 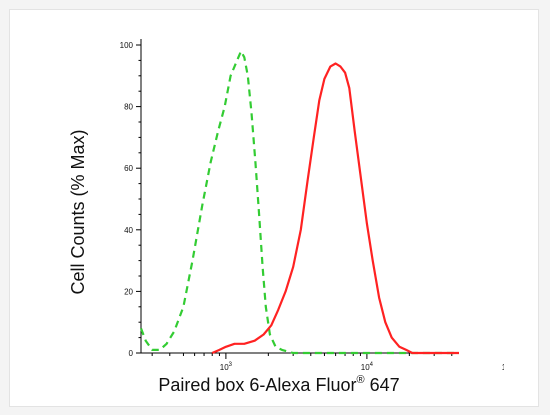 What do you see at coordinates (503, 367) in the screenshot?
I see `x-tick-label: 105` at bounding box center [503, 367].